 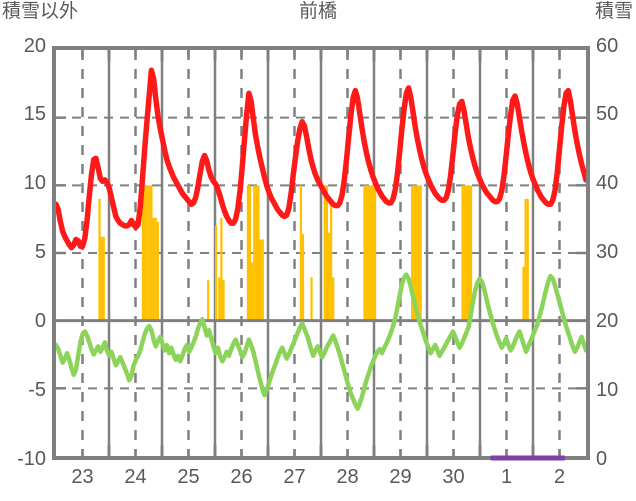 What do you see at coordinates (294, 477) in the screenshot?
I see `x-axis-tick-label: 27` at bounding box center [294, 477].